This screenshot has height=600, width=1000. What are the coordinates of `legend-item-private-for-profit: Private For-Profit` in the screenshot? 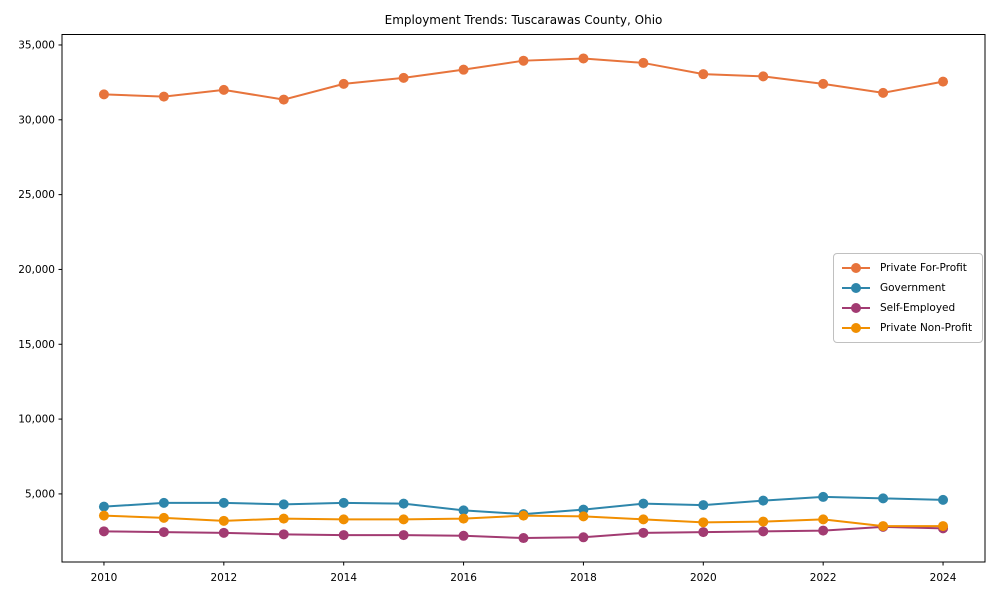 It's located at (908, 268).